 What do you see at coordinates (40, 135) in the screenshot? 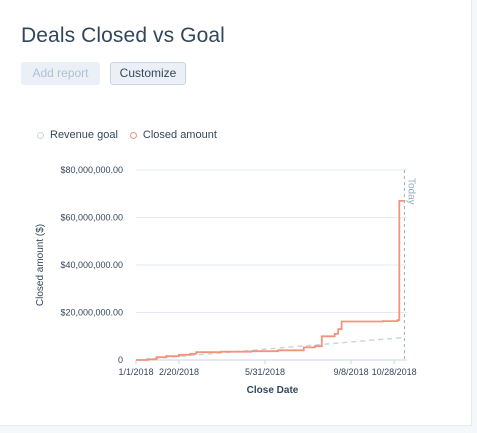
I see `revenue-goal-legend-marker-icon` at bounding box center [40, 135].